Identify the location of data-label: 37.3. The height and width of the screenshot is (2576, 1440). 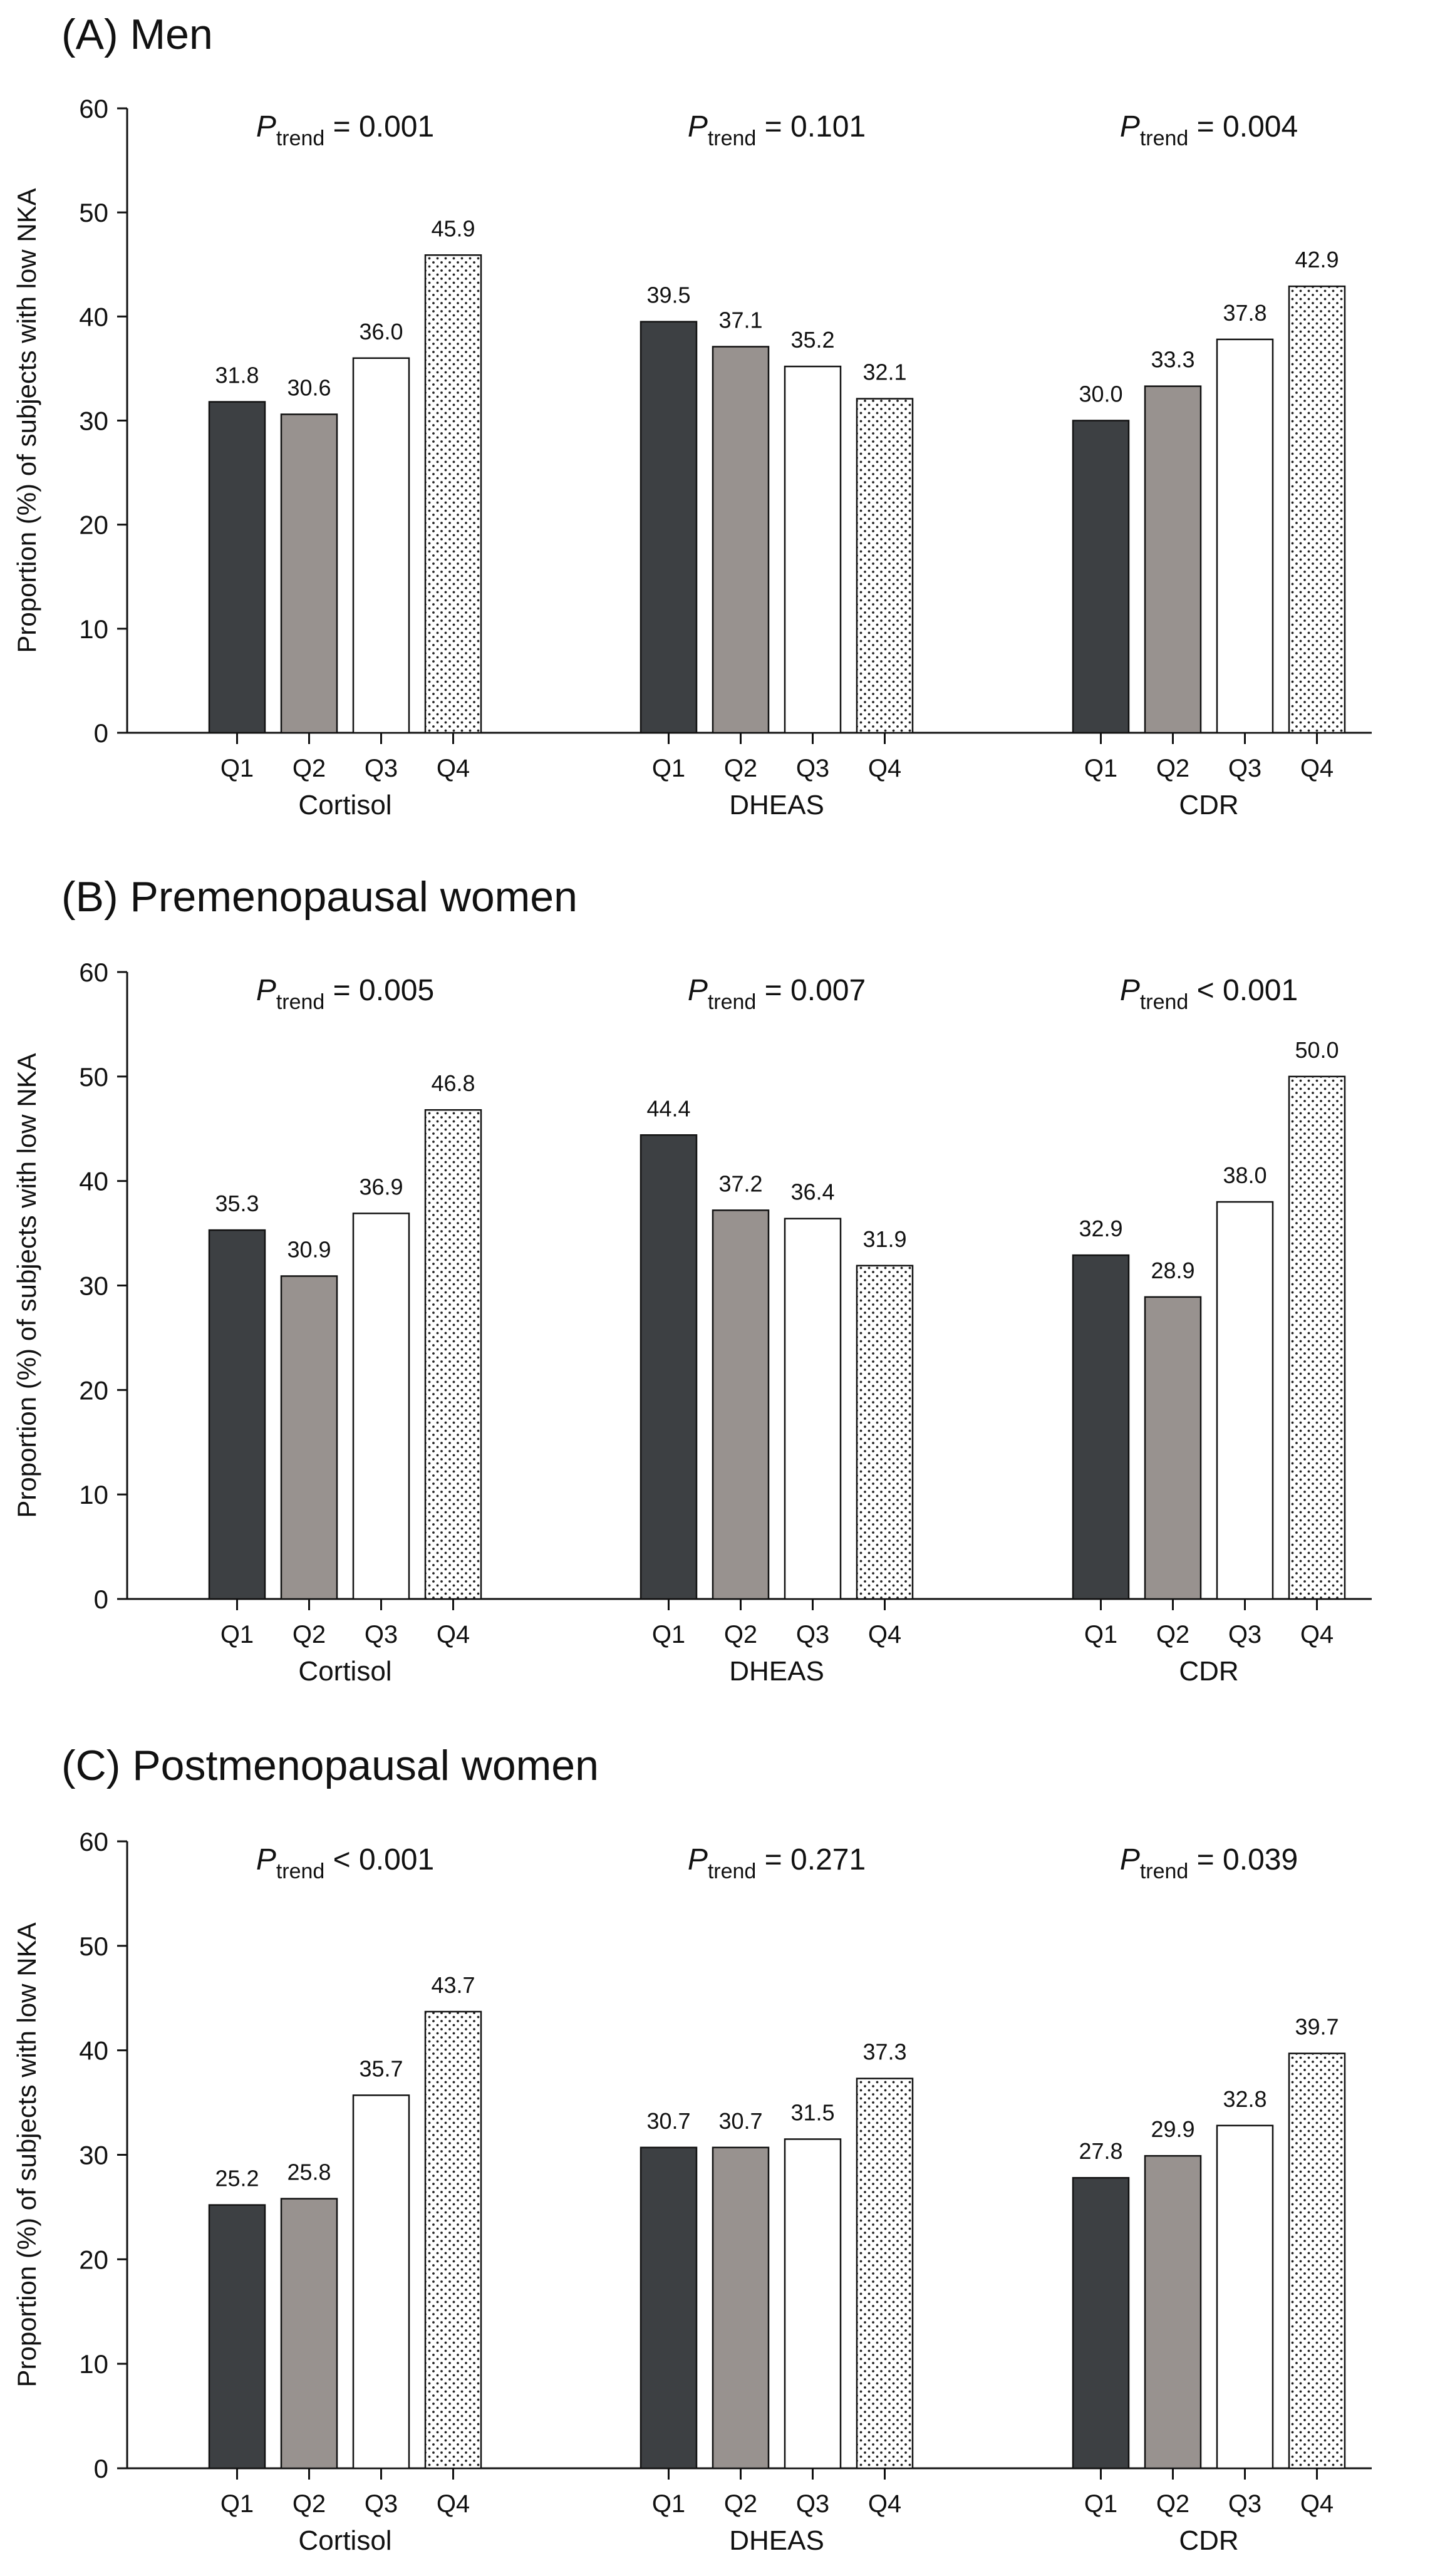
(884, 2052).